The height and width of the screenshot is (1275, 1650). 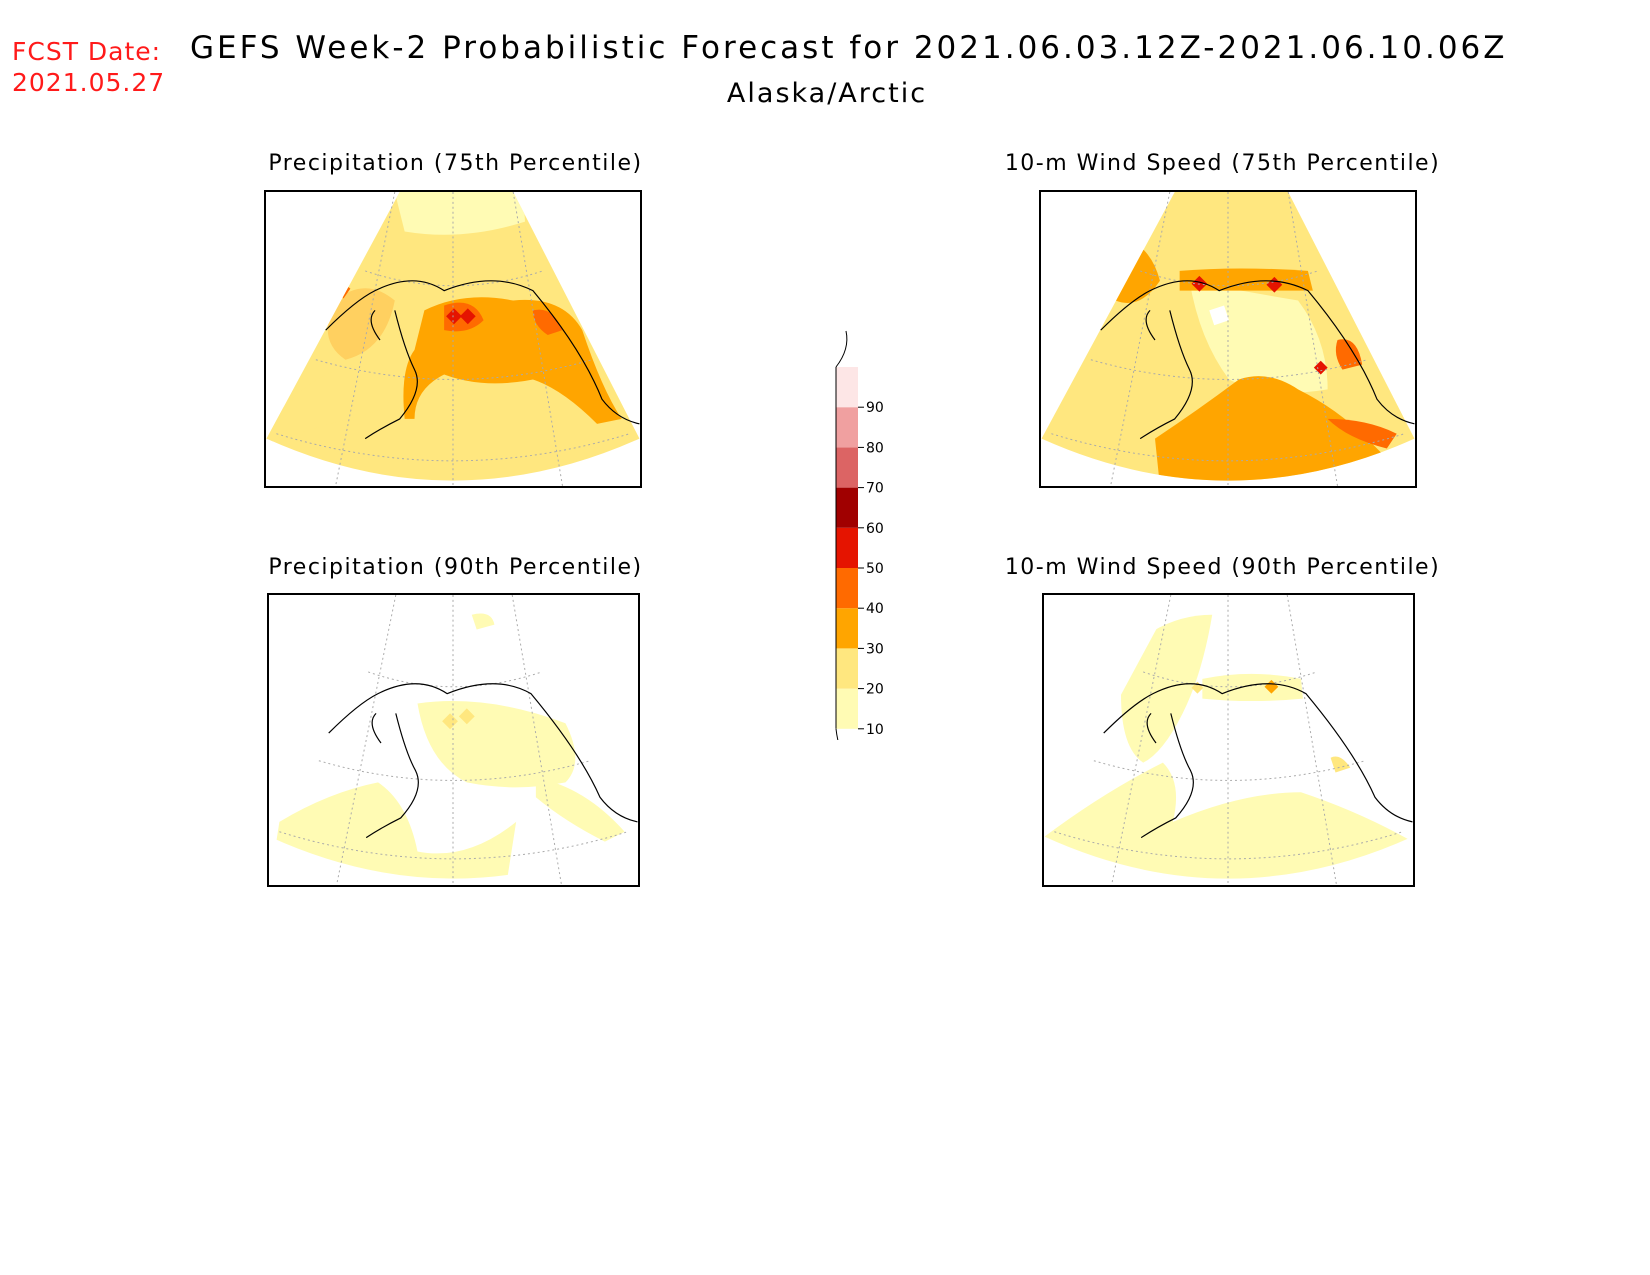 What do you see at coordinates (875, 489) in the screenshot?
I see `colorbar-label: 70` at bounding box center [875, 489].